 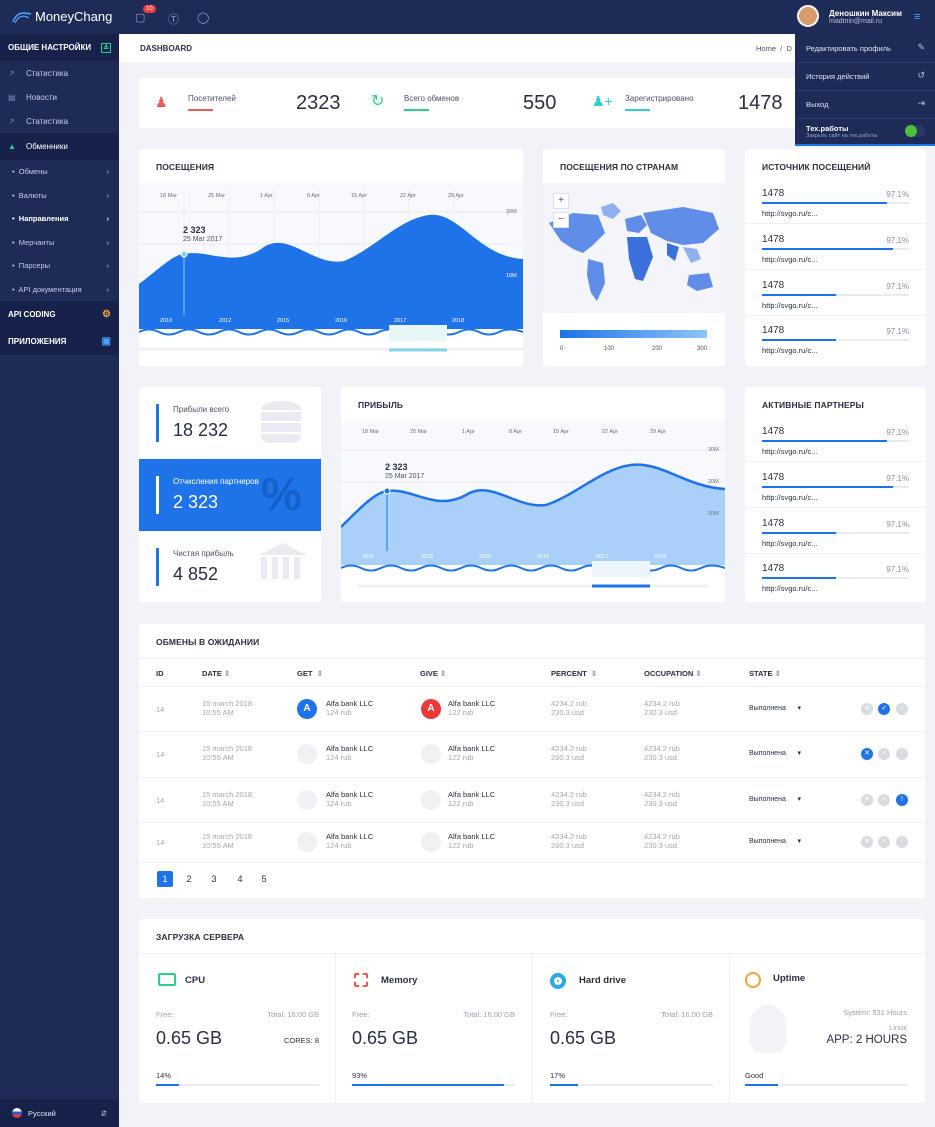 I want to click on percent-usd: 230.3 usd, so click(x=567, y=712).